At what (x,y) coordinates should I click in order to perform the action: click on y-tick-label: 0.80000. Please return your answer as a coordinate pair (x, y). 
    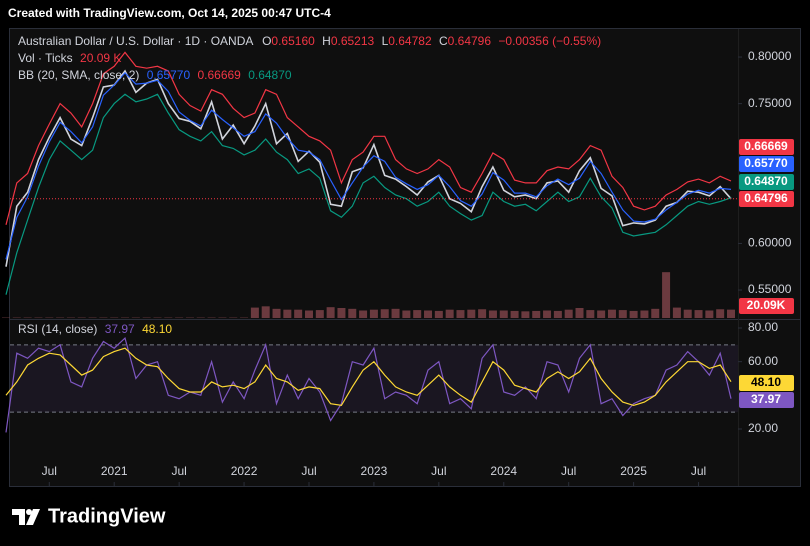
    Looking at the image, I should click on (770, 56).